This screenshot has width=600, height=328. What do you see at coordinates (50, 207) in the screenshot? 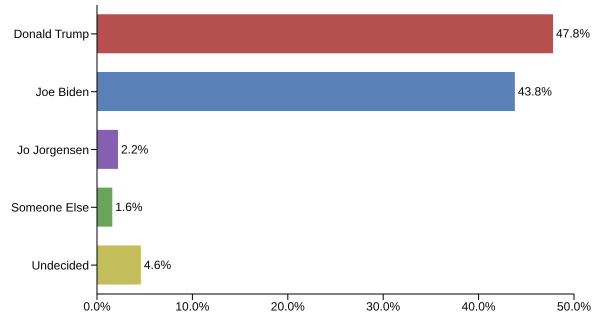
I see `y-tick-label: Someone Else` at bounding box center [50, 207].